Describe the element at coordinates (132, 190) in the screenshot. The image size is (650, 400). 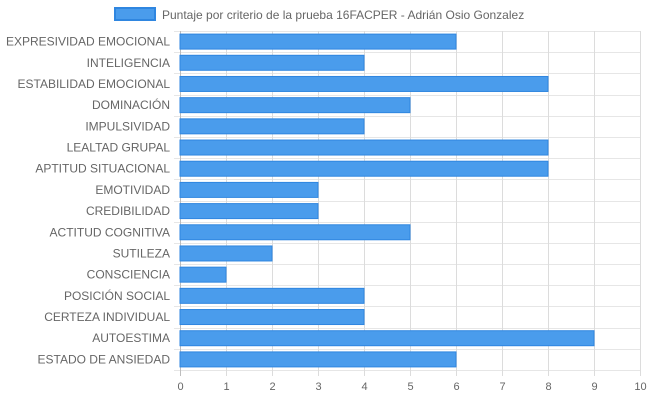
I see `category-label: EMOTIVIDAD` at that location.